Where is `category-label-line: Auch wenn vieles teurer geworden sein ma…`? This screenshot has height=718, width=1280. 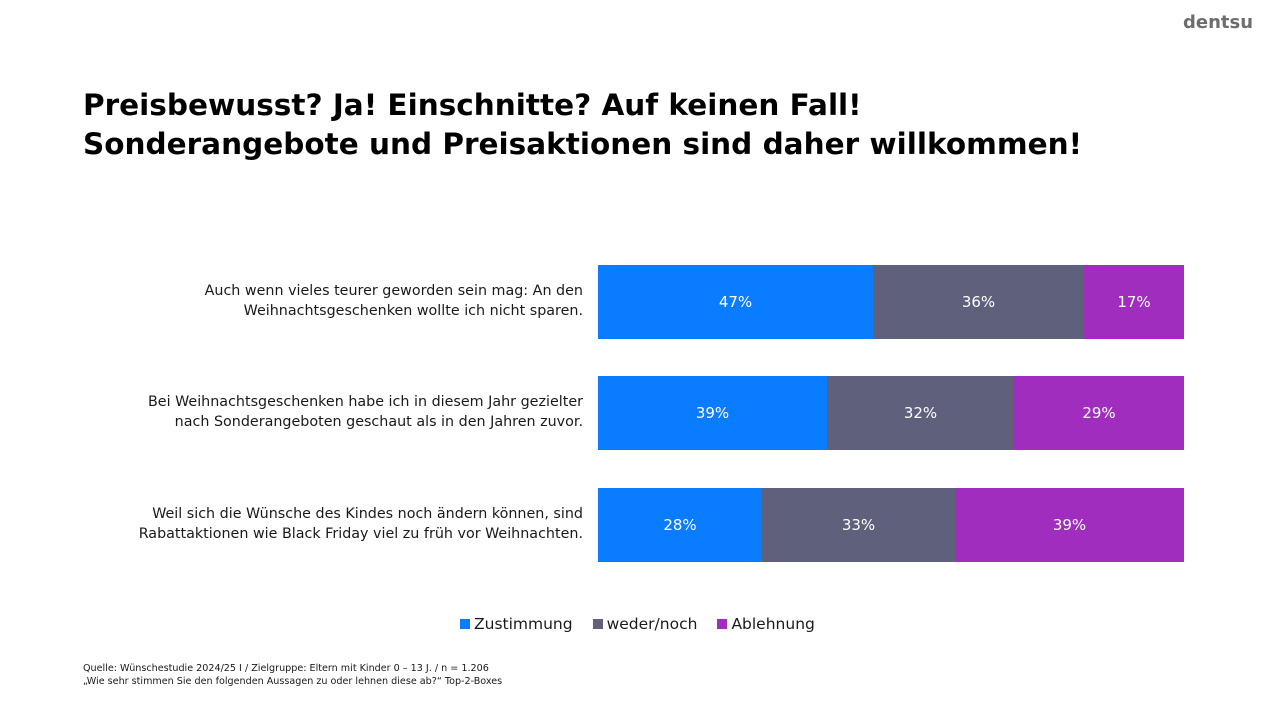 category-label-line: Auch wenn vieles teurer geworden sein ma… is located at coordinates (393, 291).